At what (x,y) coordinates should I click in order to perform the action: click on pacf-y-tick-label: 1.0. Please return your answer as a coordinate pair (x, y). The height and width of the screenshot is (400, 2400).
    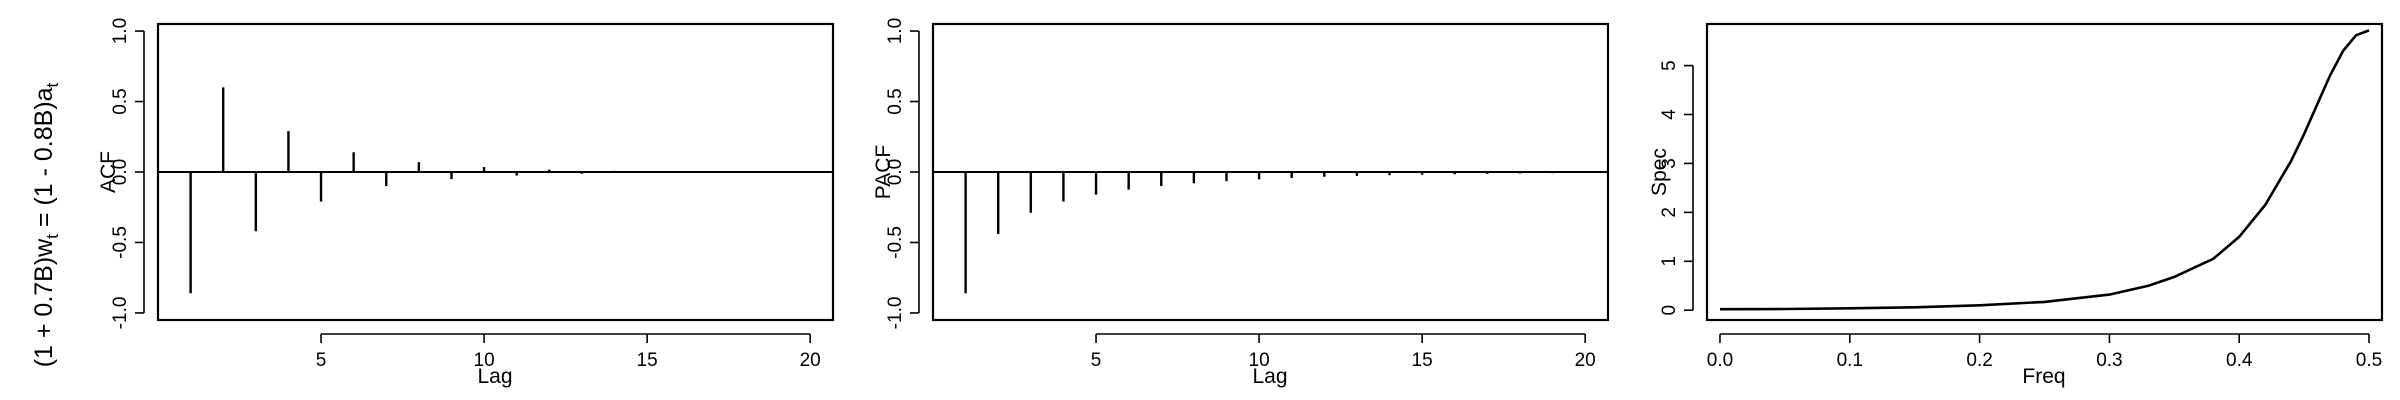
    Looking at the image, I should click on (895, 31).